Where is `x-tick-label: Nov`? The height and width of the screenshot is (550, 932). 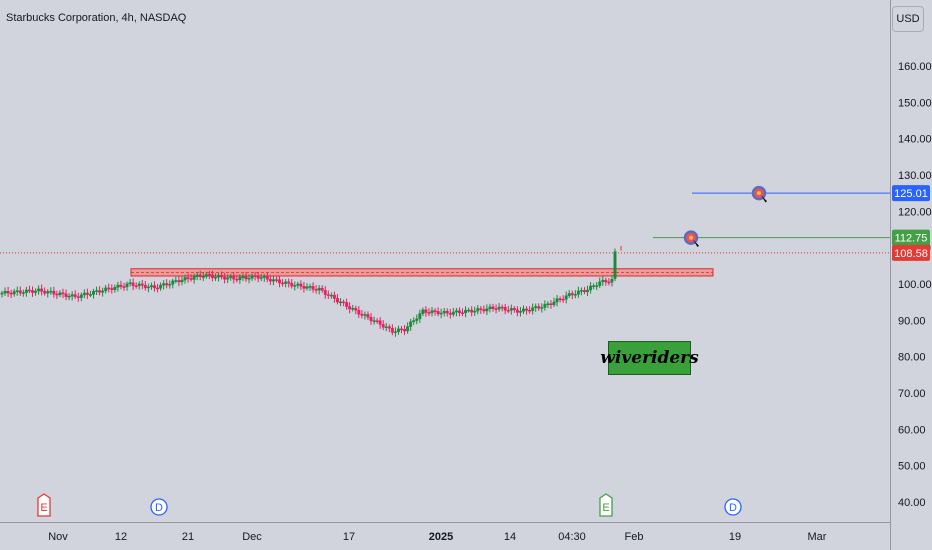 x-tick-label: Nov is located at coordinates (58, 537).